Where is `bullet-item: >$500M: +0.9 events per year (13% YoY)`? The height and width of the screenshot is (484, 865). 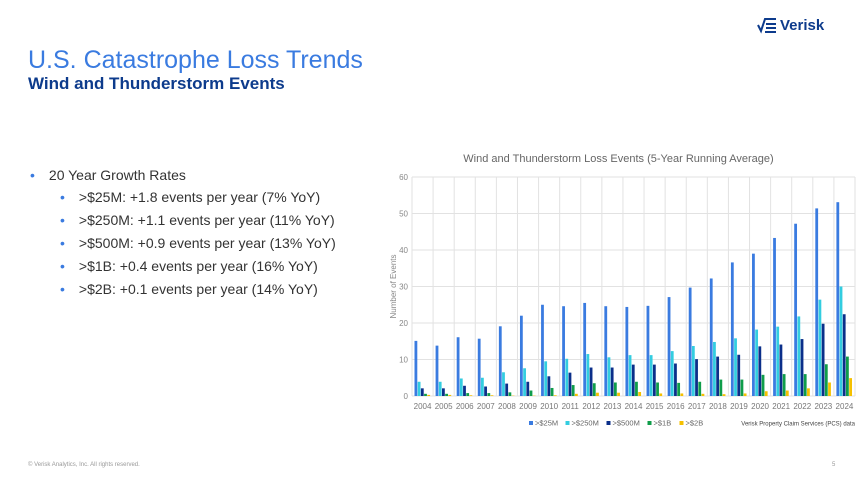
bullet-item: >$500M: +0.9 events per year (13% YoY) is located at coordinates (207, 243).